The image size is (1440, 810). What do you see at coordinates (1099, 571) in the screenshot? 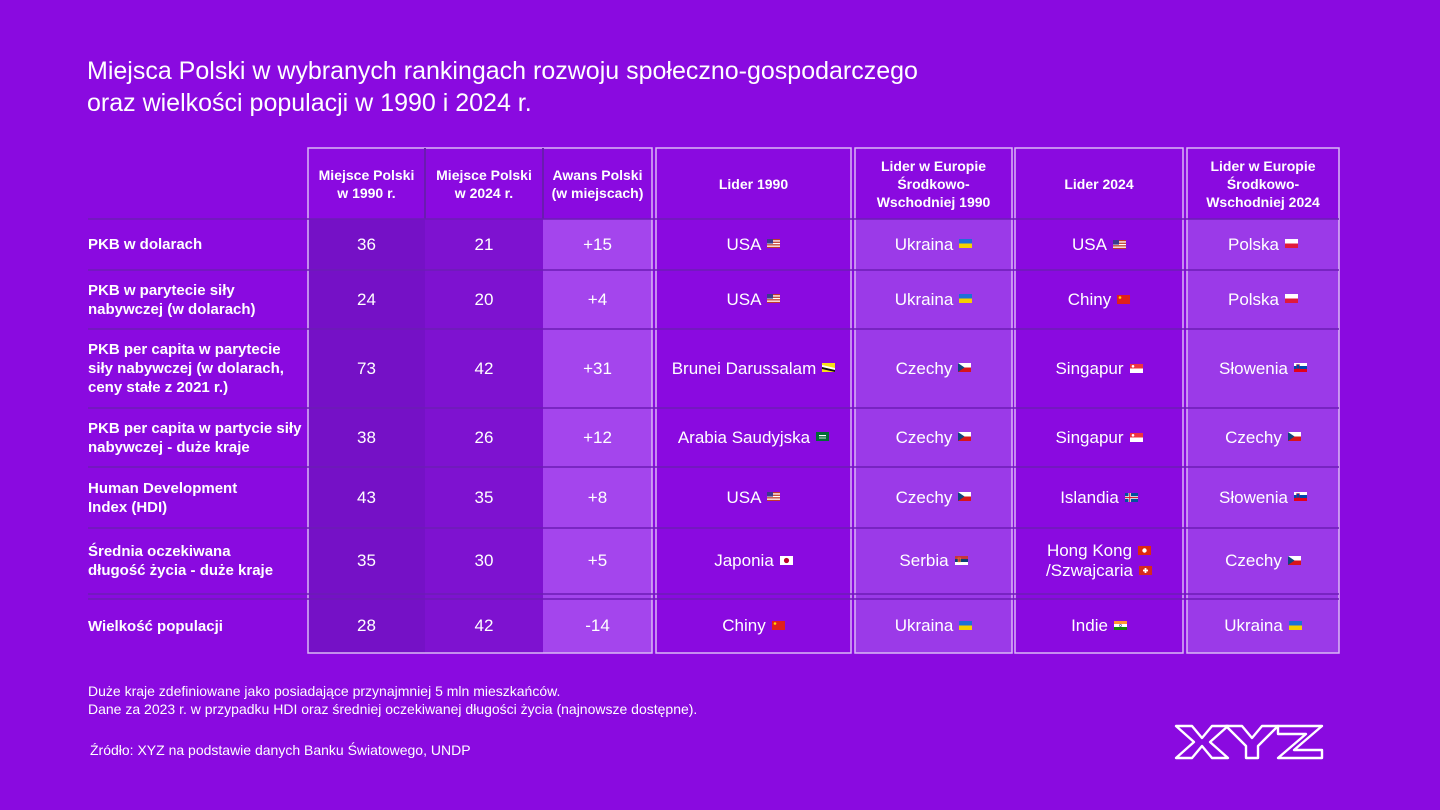
I see `country-line: /Szwajcaria` at bounding box center [1099, 571].